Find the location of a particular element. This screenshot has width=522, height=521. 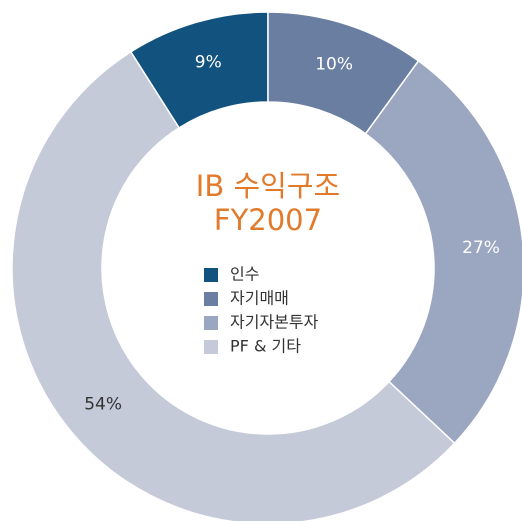

slice-label: 10% is located at coordinates (334, 64).